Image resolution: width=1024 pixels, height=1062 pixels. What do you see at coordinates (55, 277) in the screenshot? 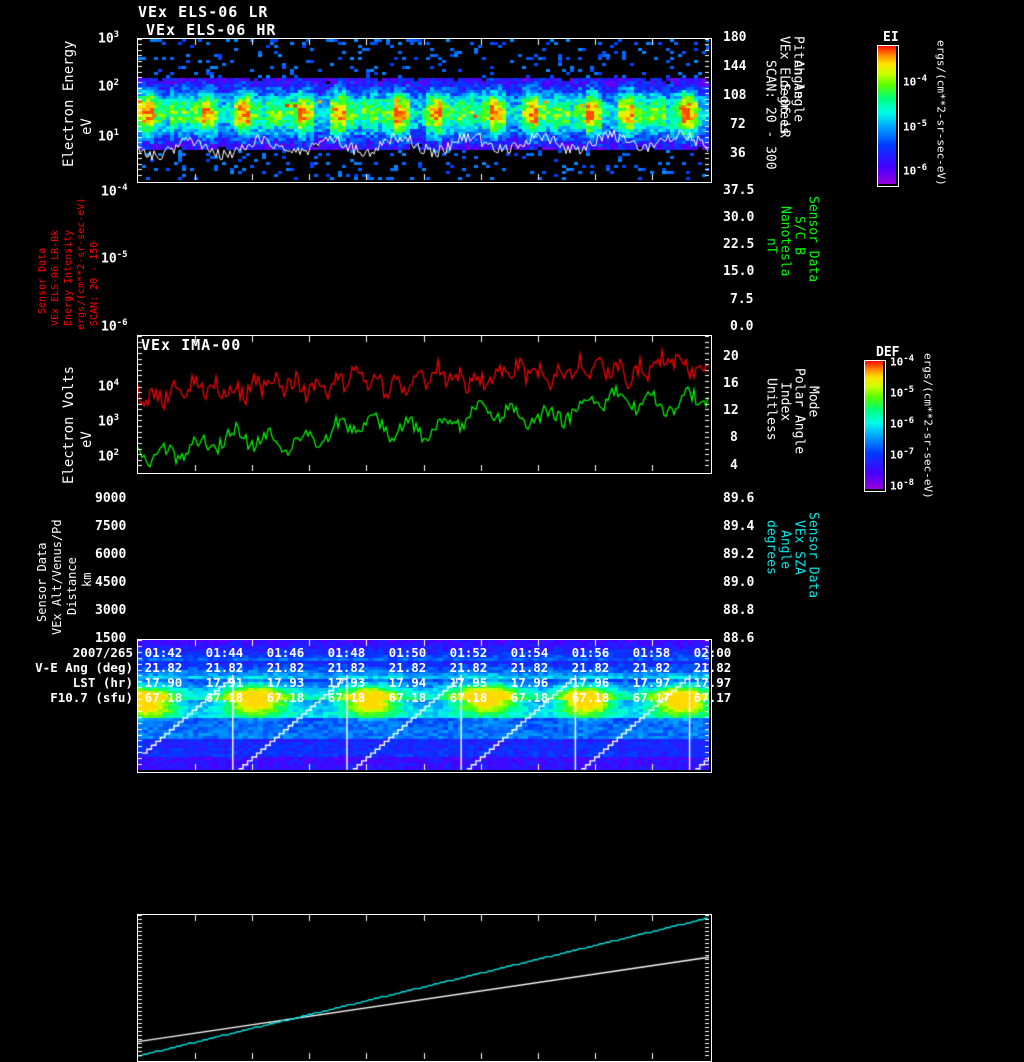
I see `panel2-llabel-1: VEx ELS-06 LR-Bk` at bounding box center [55, 277].